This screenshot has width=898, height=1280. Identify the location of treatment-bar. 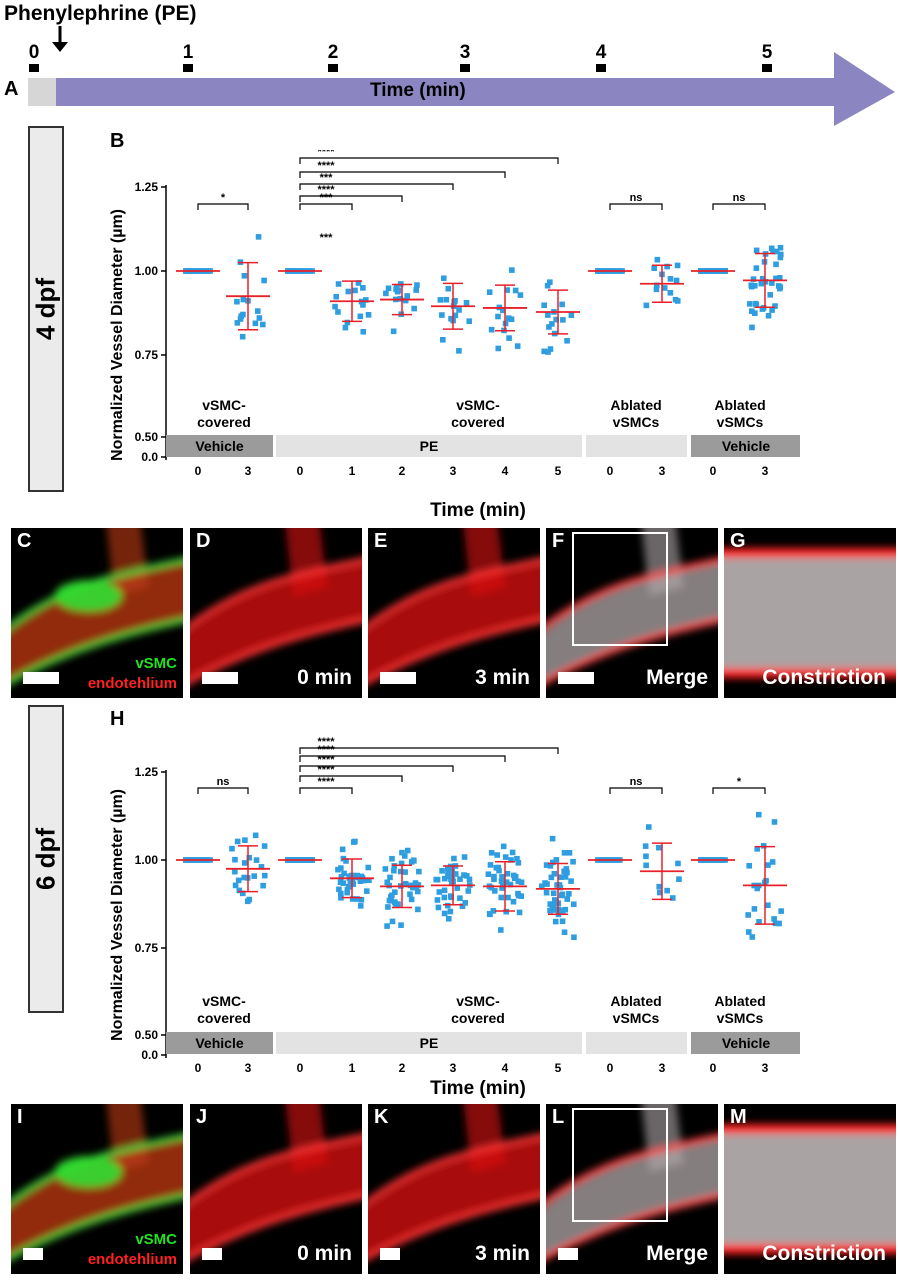
(429, 446).